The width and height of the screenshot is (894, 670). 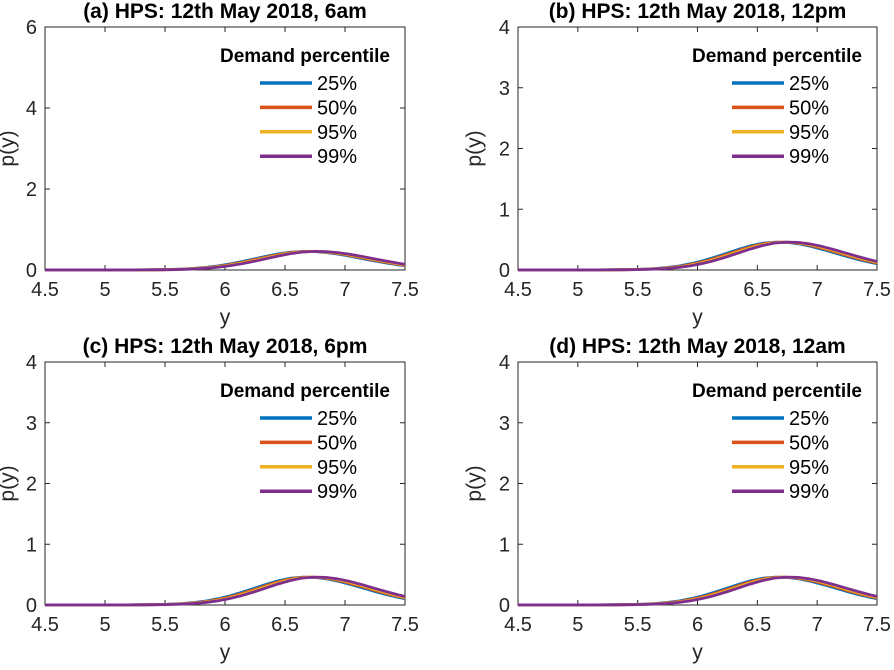 What do you see at coordinates (698, 11) in the screenshot?
I see `plot-title: (b) HPS: 12th May 2018, 12pm` at bounding box center [698, 11].